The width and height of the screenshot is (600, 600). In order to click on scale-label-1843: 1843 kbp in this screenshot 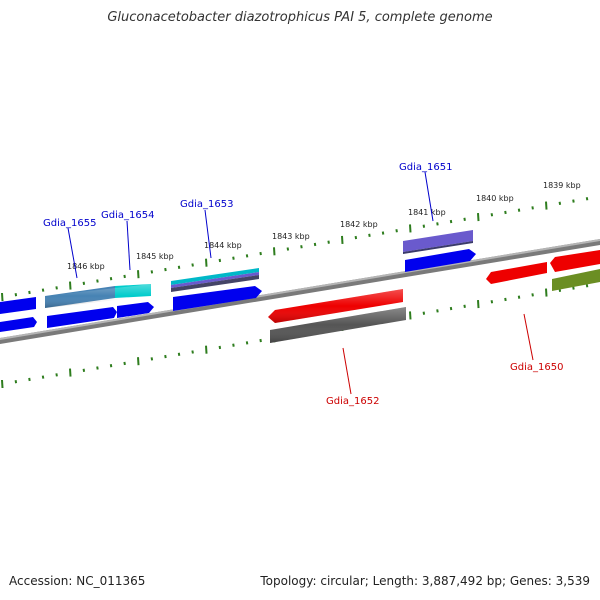, I will do `click(291, 236)`.